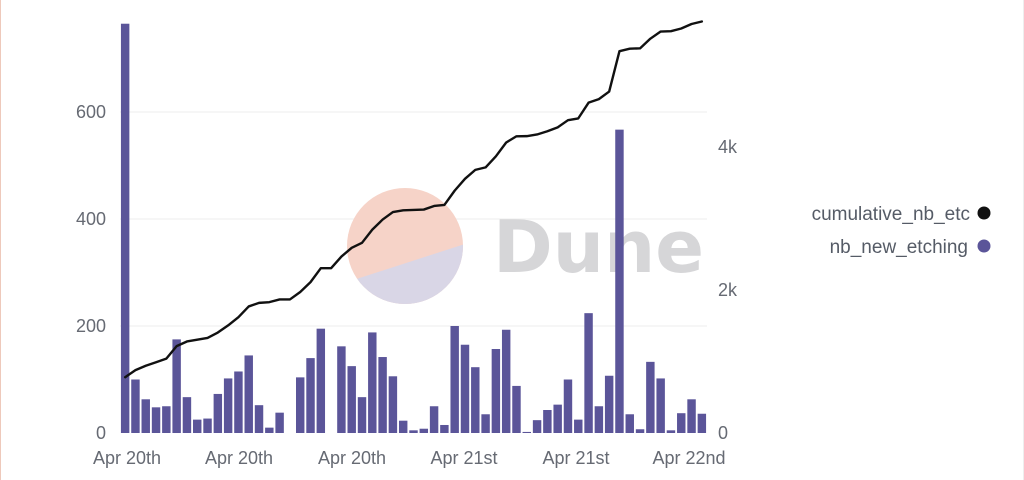 Image resolution: width=1024 pixels, height=480 pixels. What do you see at coordinates (101, 433) in the screenshot?
I see `y-left-tick-label: 0` at bounding box center [101, 433].